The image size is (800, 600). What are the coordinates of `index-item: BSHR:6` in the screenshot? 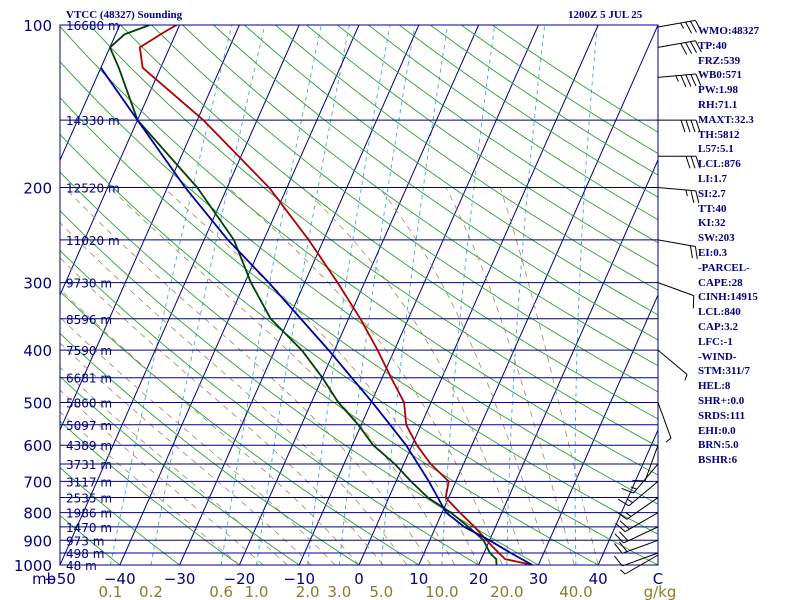 It's located at (718, 460).